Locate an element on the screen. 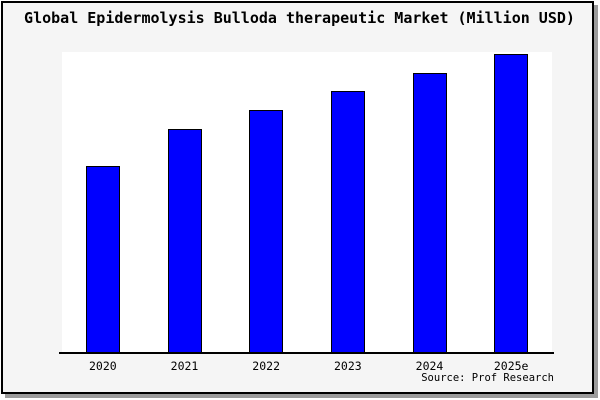 This screenshot has width=600, height=400. bar-2025e is located at coordinates (511, 203).